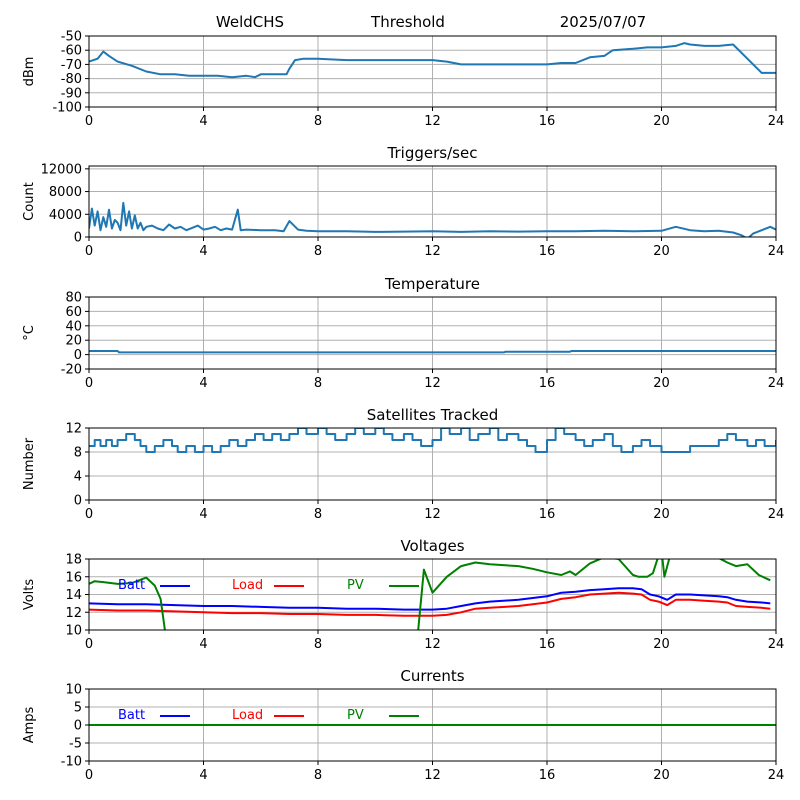  What do you see at coordinates (67, 108) in the screenshot?
I see `y-tick-label: -100` at bounding box center [67, 108].